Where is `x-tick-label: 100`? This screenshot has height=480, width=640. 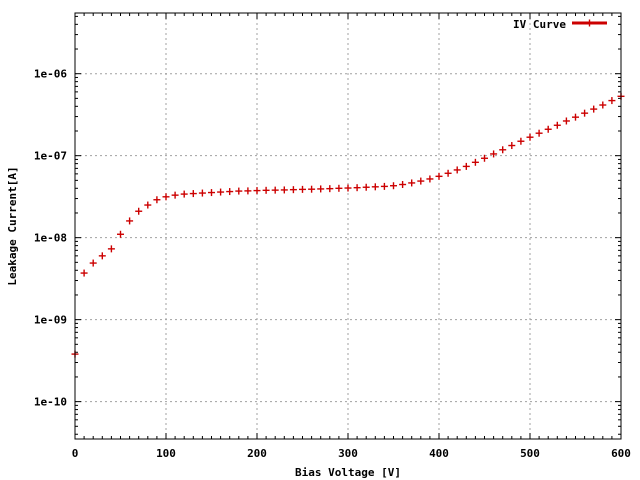 x-tick-label: 100 is located at coordinates (166, 453).